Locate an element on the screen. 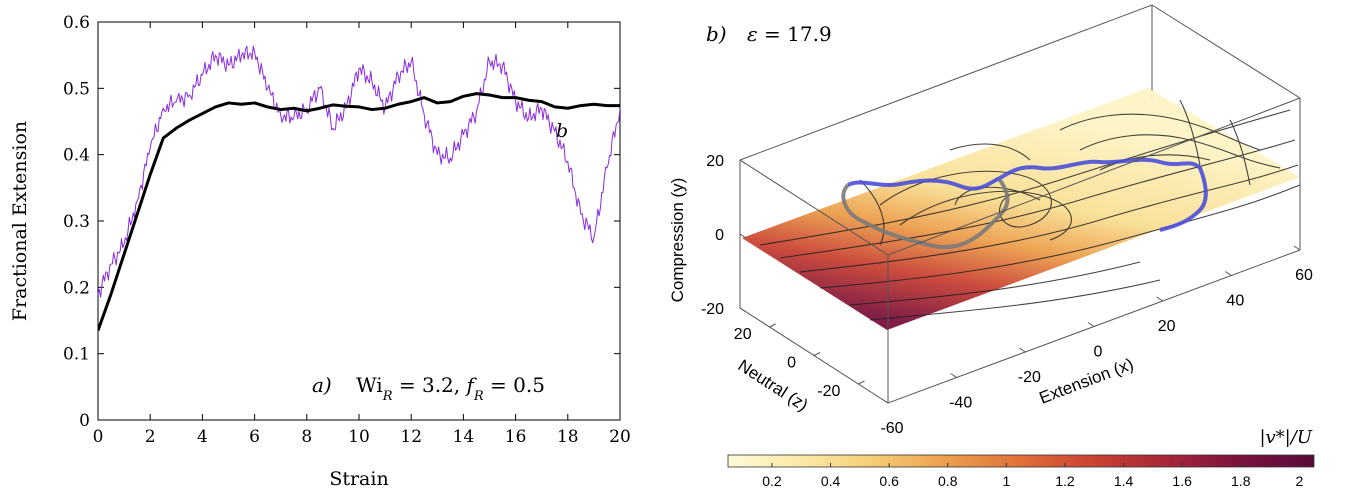 This screenshot has height=495, width=1350. polymer-chain-blue is located at coordinates (1027, 194).